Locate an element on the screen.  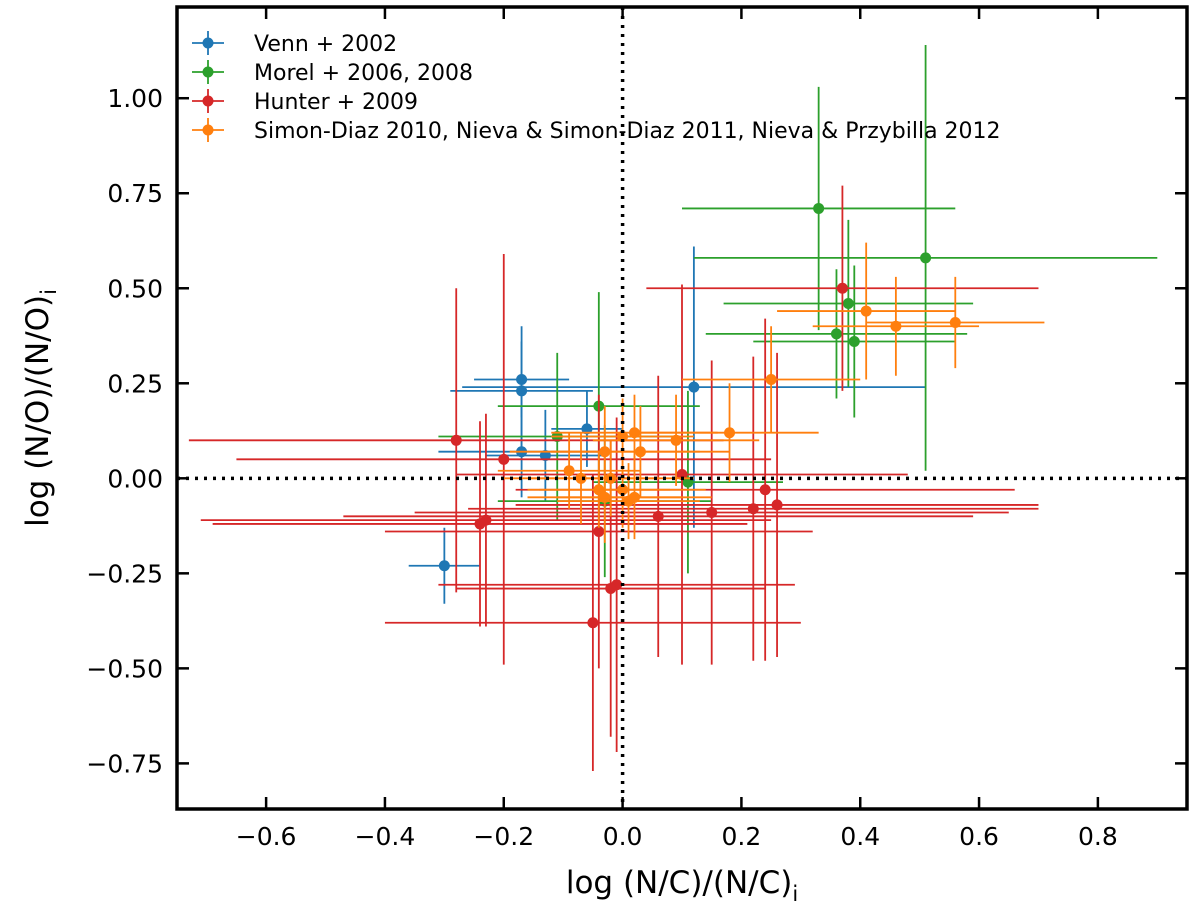
legend-item-1: Venn + 2002 is located at coordinates (294, 44).